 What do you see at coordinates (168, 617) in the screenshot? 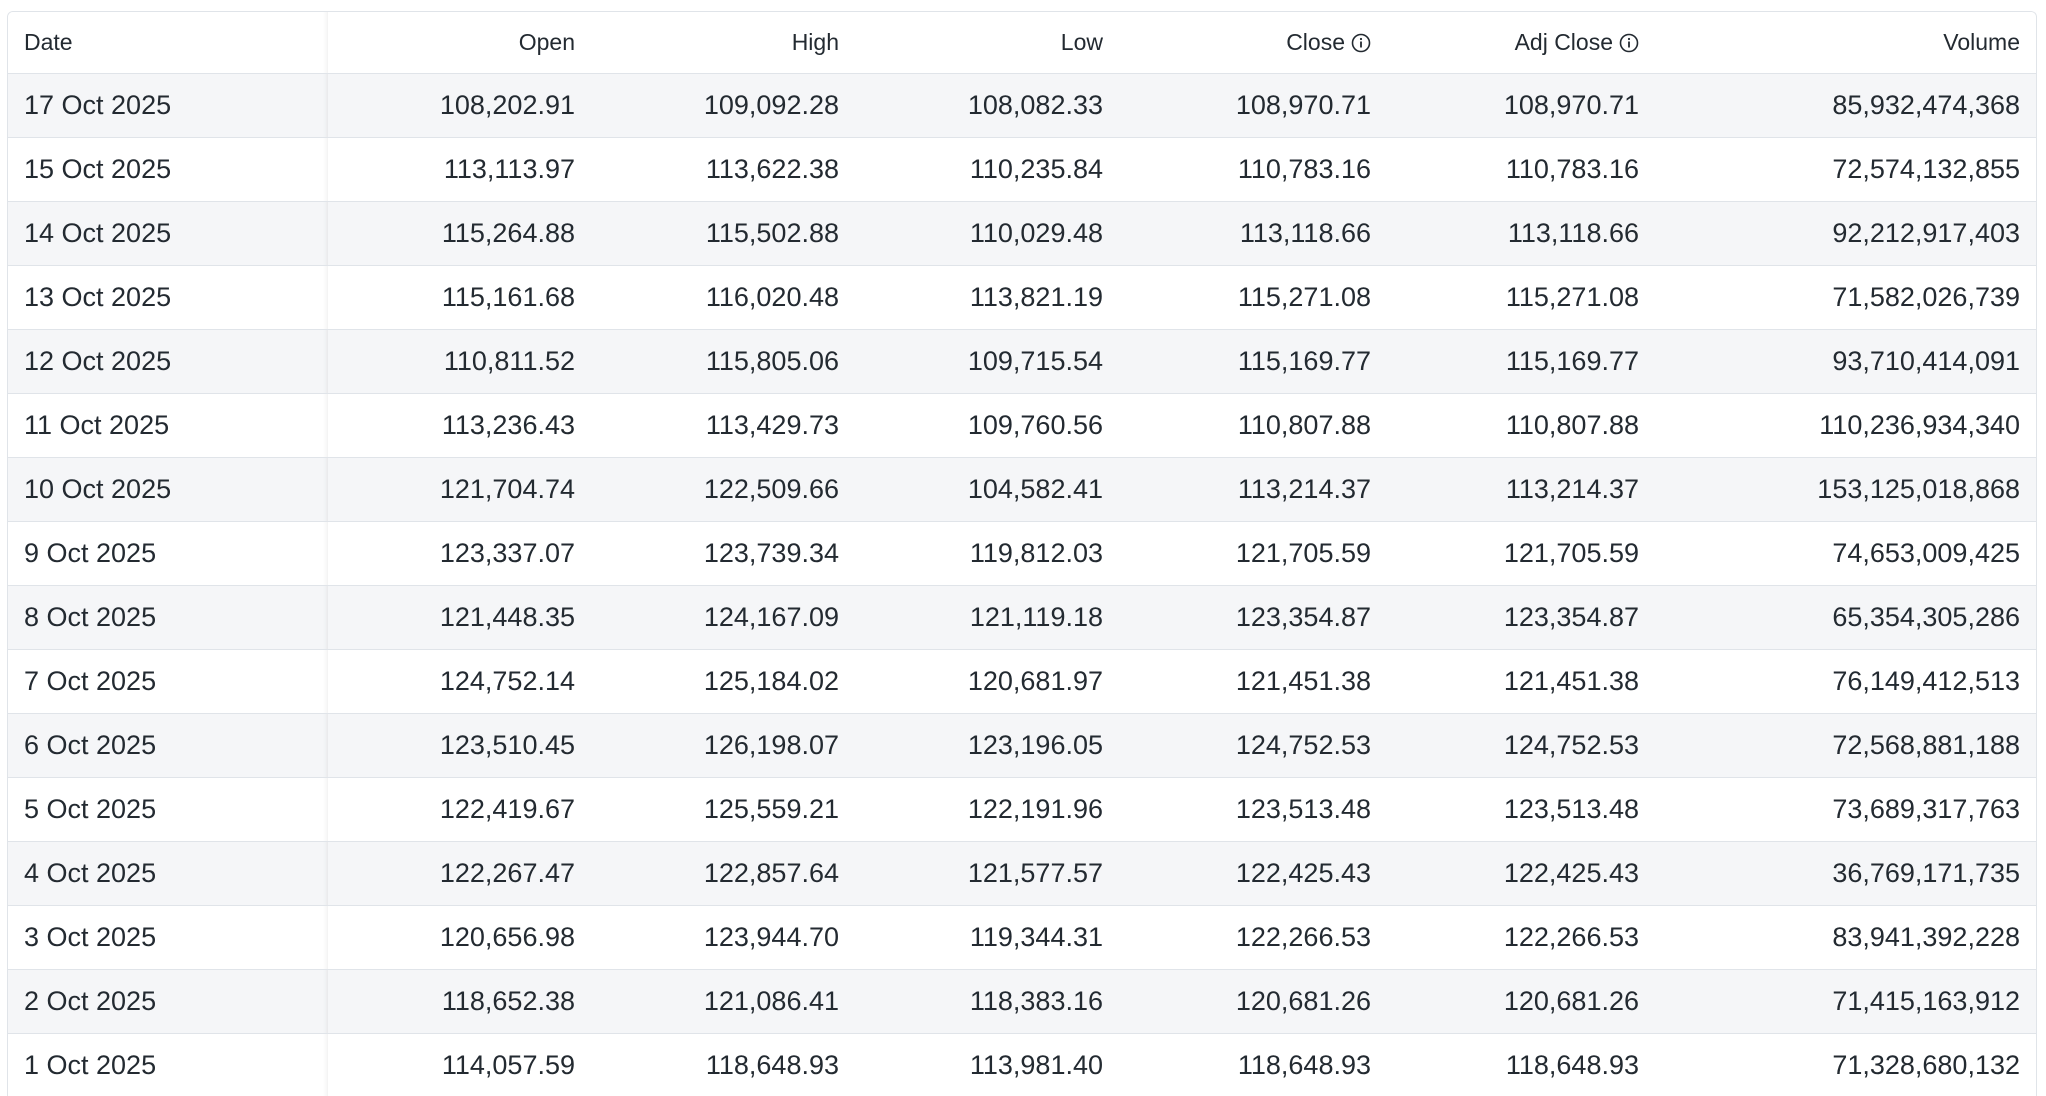
I see `cell-date: 8 Oct 2025` at bounding box center [168, 617].